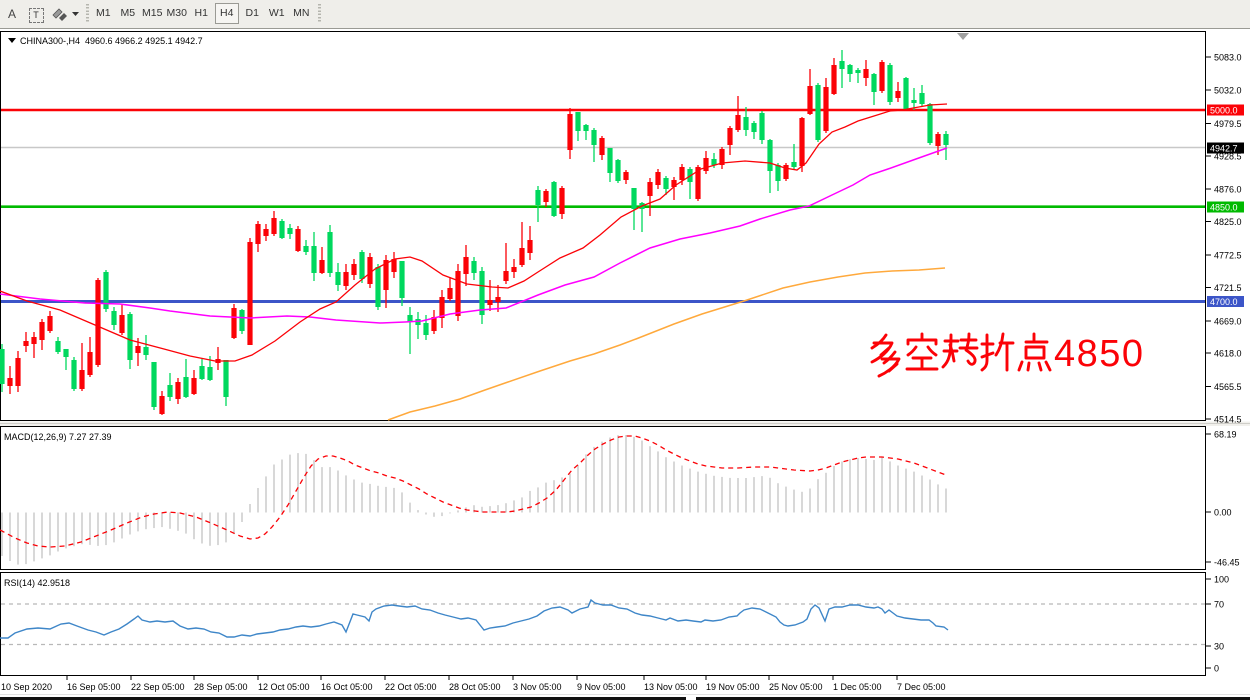 Image resolution: width=1250 pixels, height=700 pixels. Describe the element at coordinates (1099, 354) in the screenshot. I see `svg-text: 4850` at that location.